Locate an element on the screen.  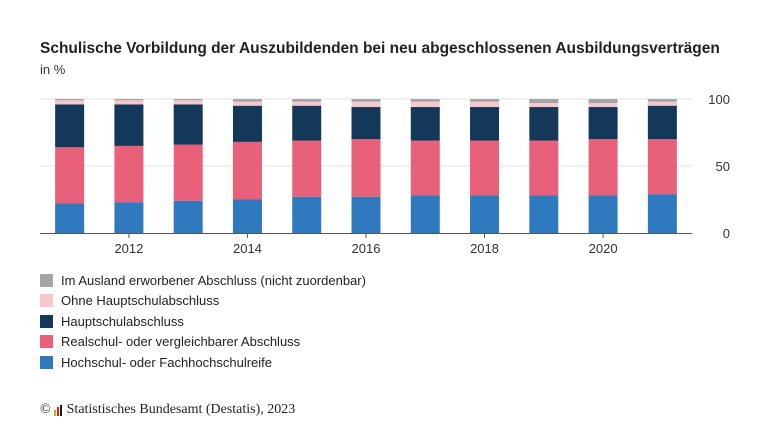
legend-item: Realschul- oder vergleichbarer Abschluss is located at coordinates (203, 342).